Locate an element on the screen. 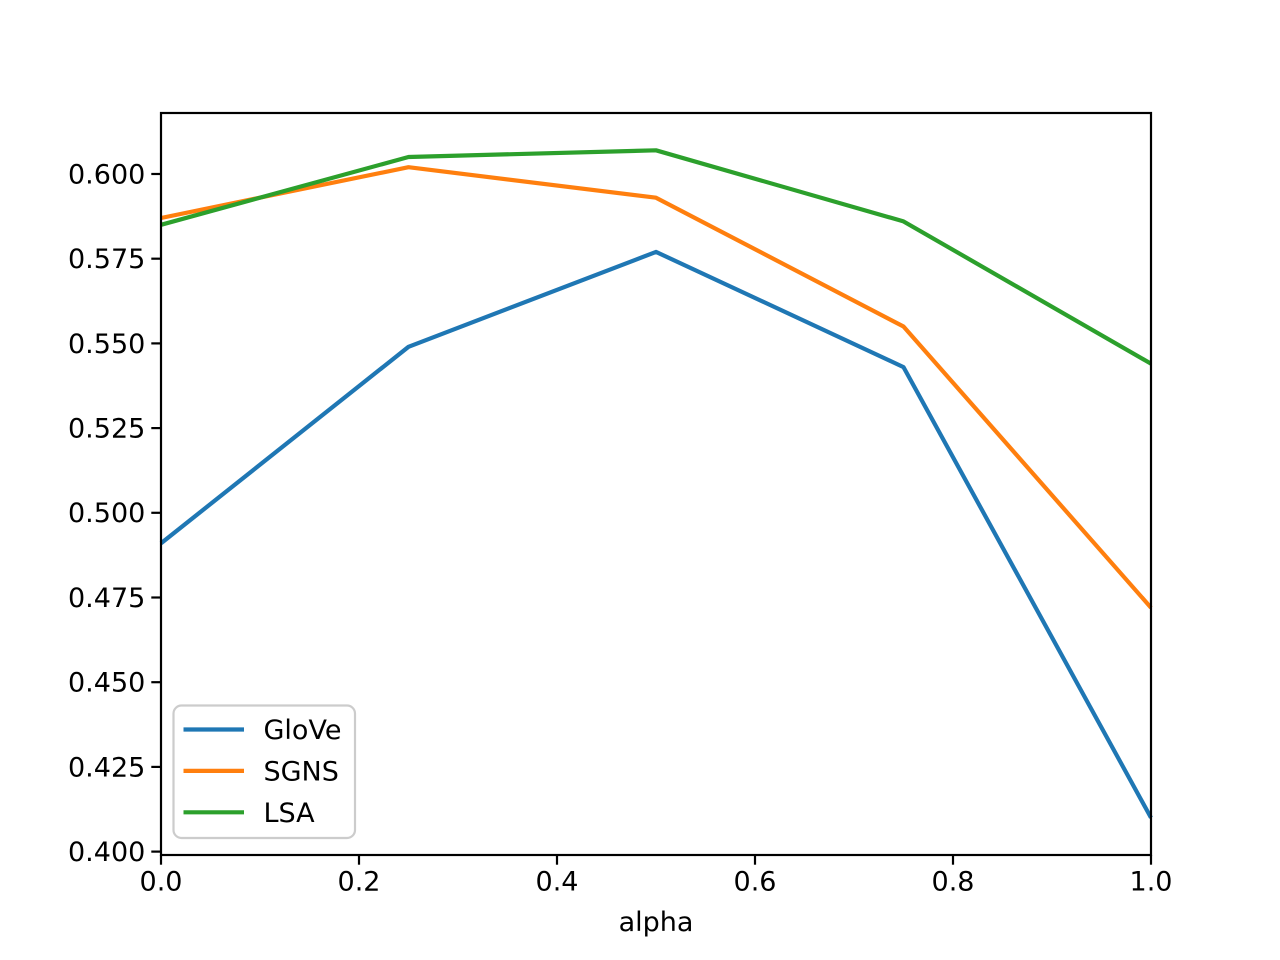 The width and height of the screenshot is (1280, 960). x-tick-label: 0.4 is located at coordinates (557, 882).